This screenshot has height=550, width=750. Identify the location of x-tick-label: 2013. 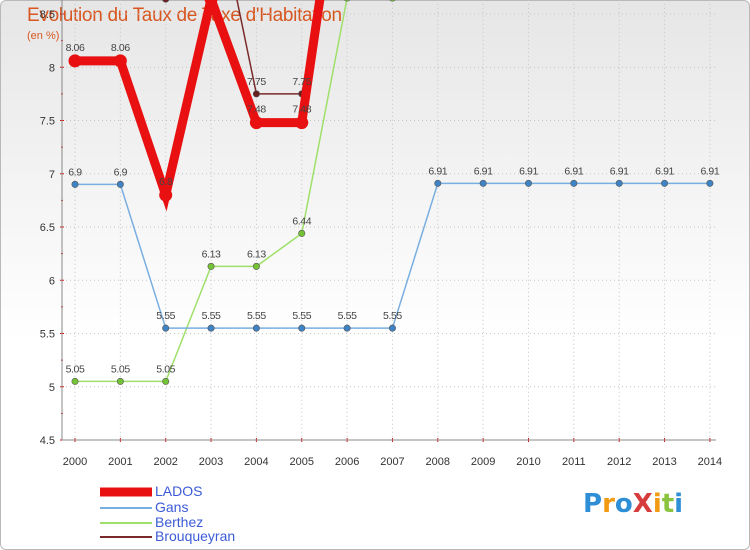
(664, 462).